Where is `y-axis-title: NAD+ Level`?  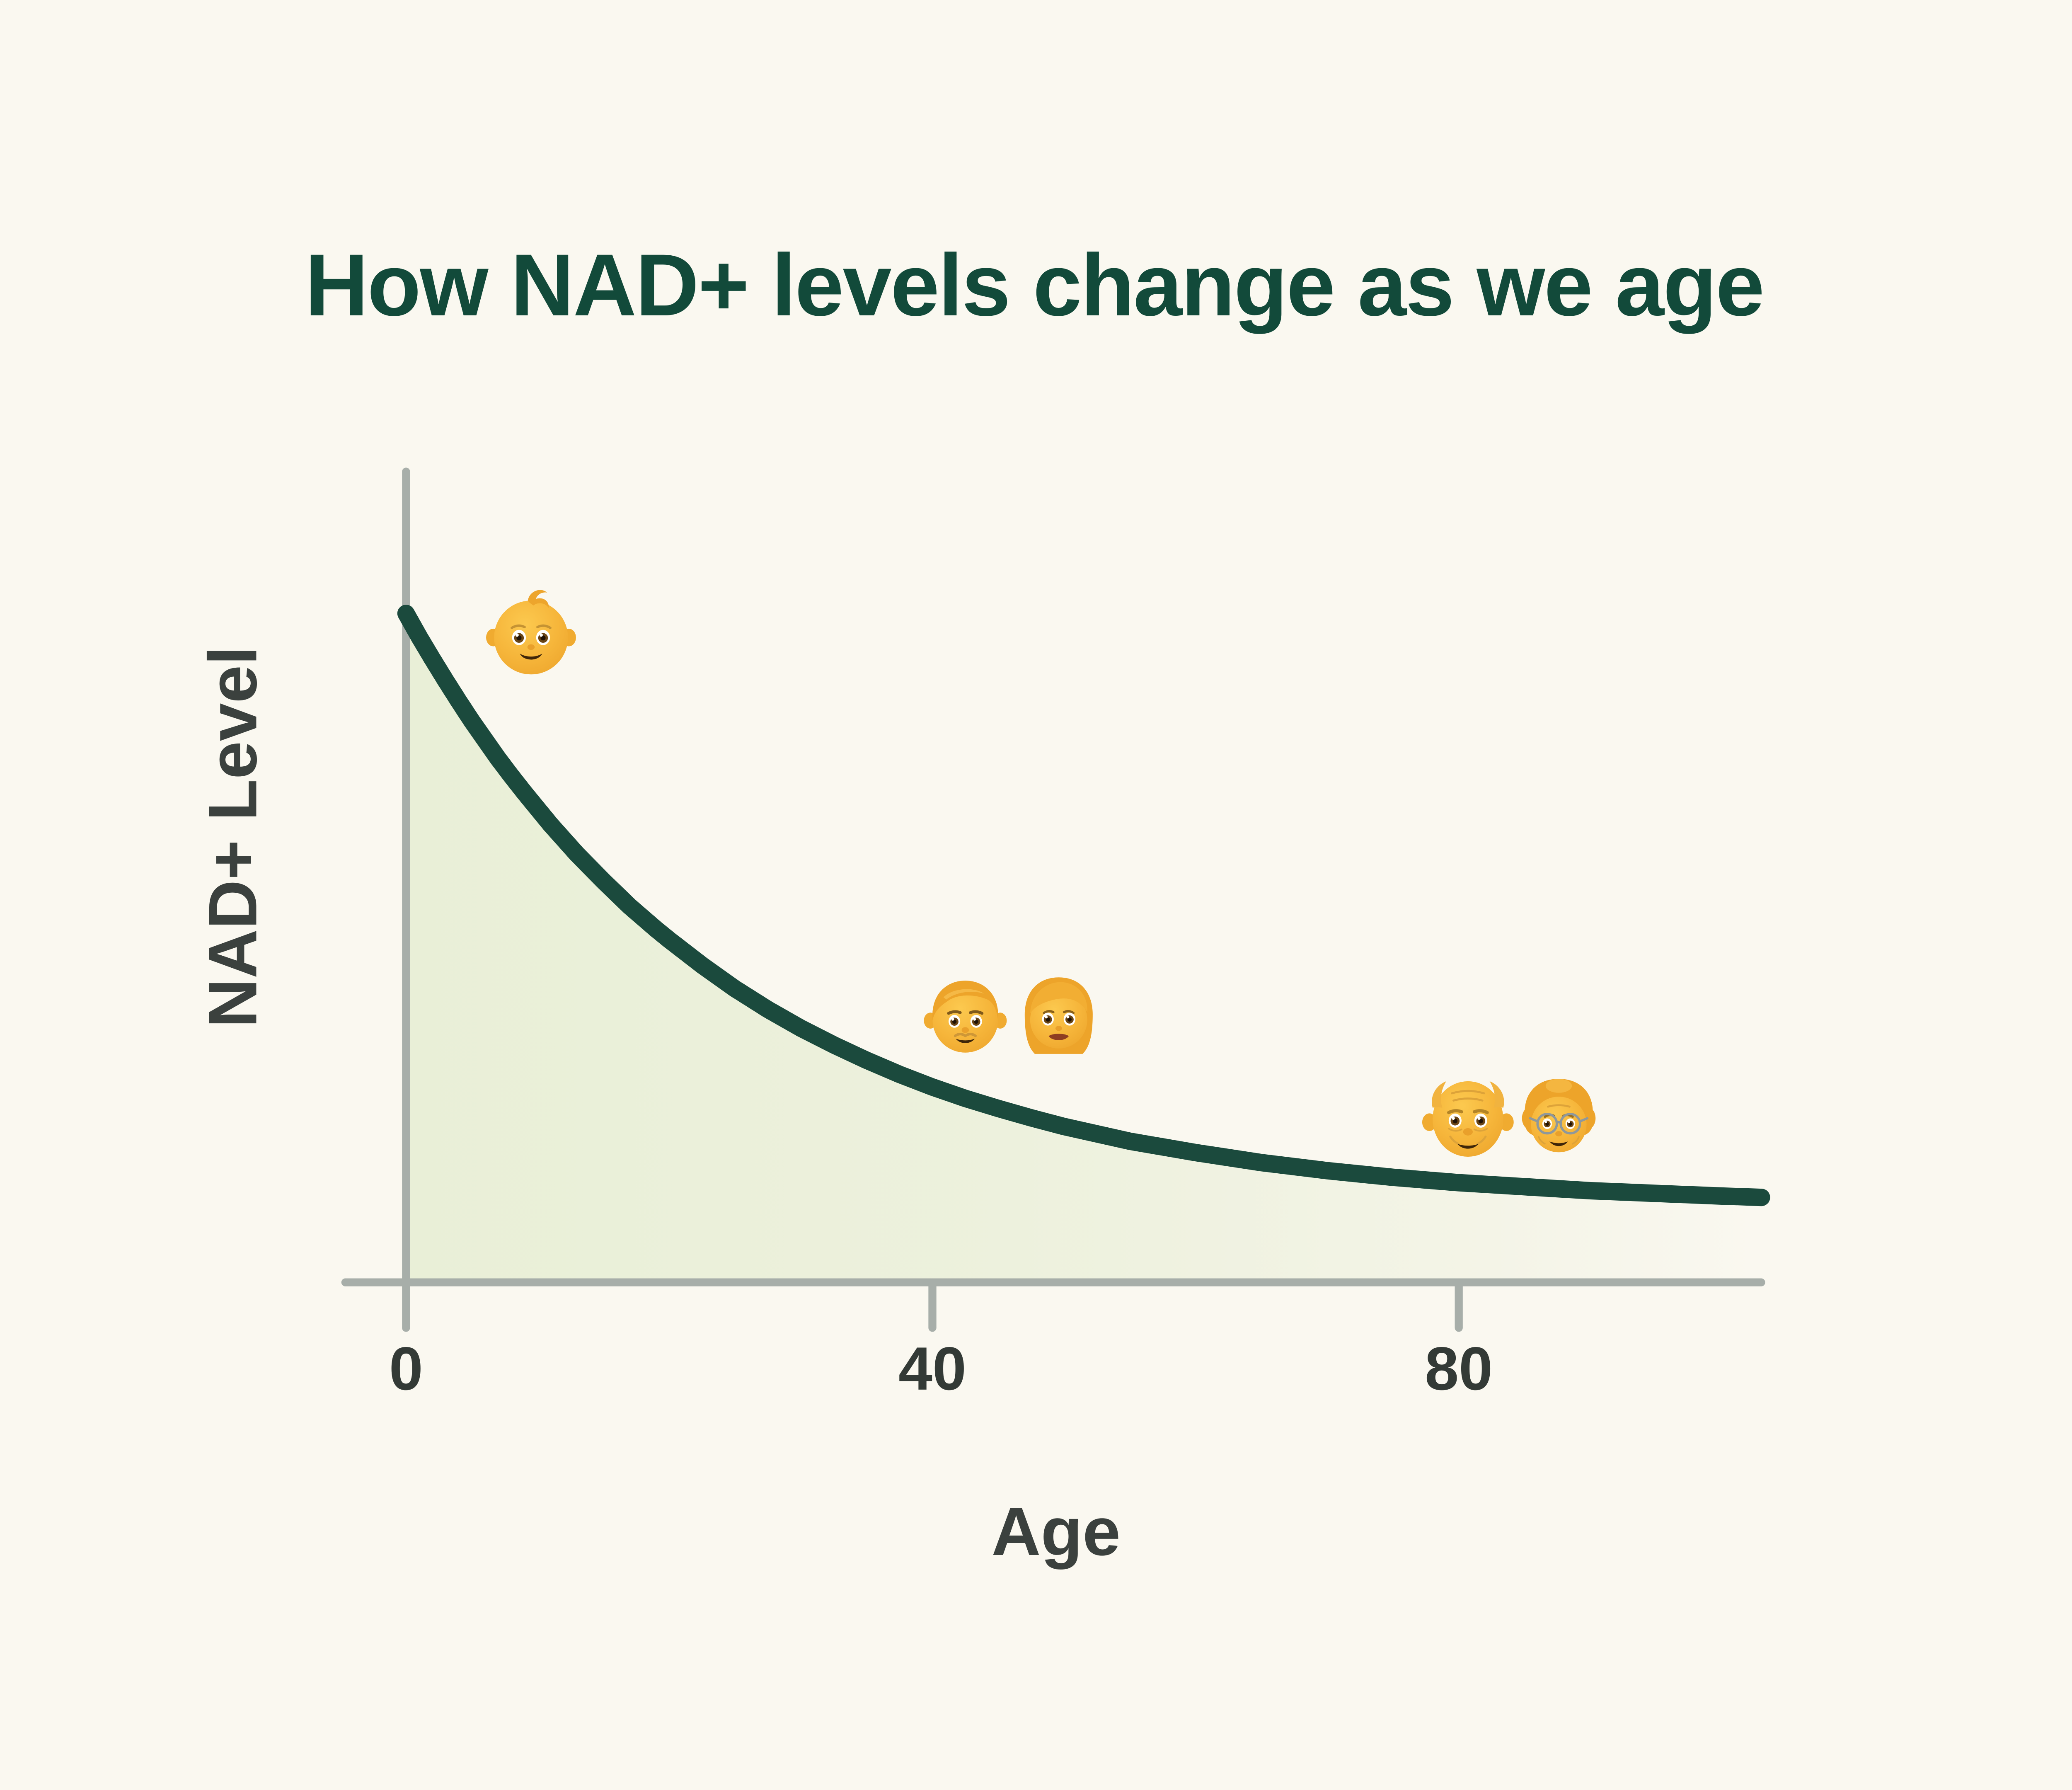 y-axis-title: NAD+ Level is located at coordinates (232, 837).